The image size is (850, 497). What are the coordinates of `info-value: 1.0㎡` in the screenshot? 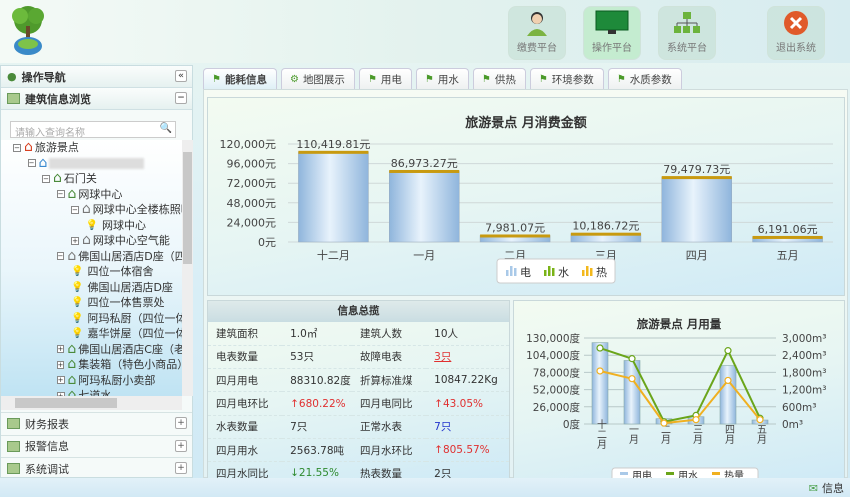 It's located at (317, 334).